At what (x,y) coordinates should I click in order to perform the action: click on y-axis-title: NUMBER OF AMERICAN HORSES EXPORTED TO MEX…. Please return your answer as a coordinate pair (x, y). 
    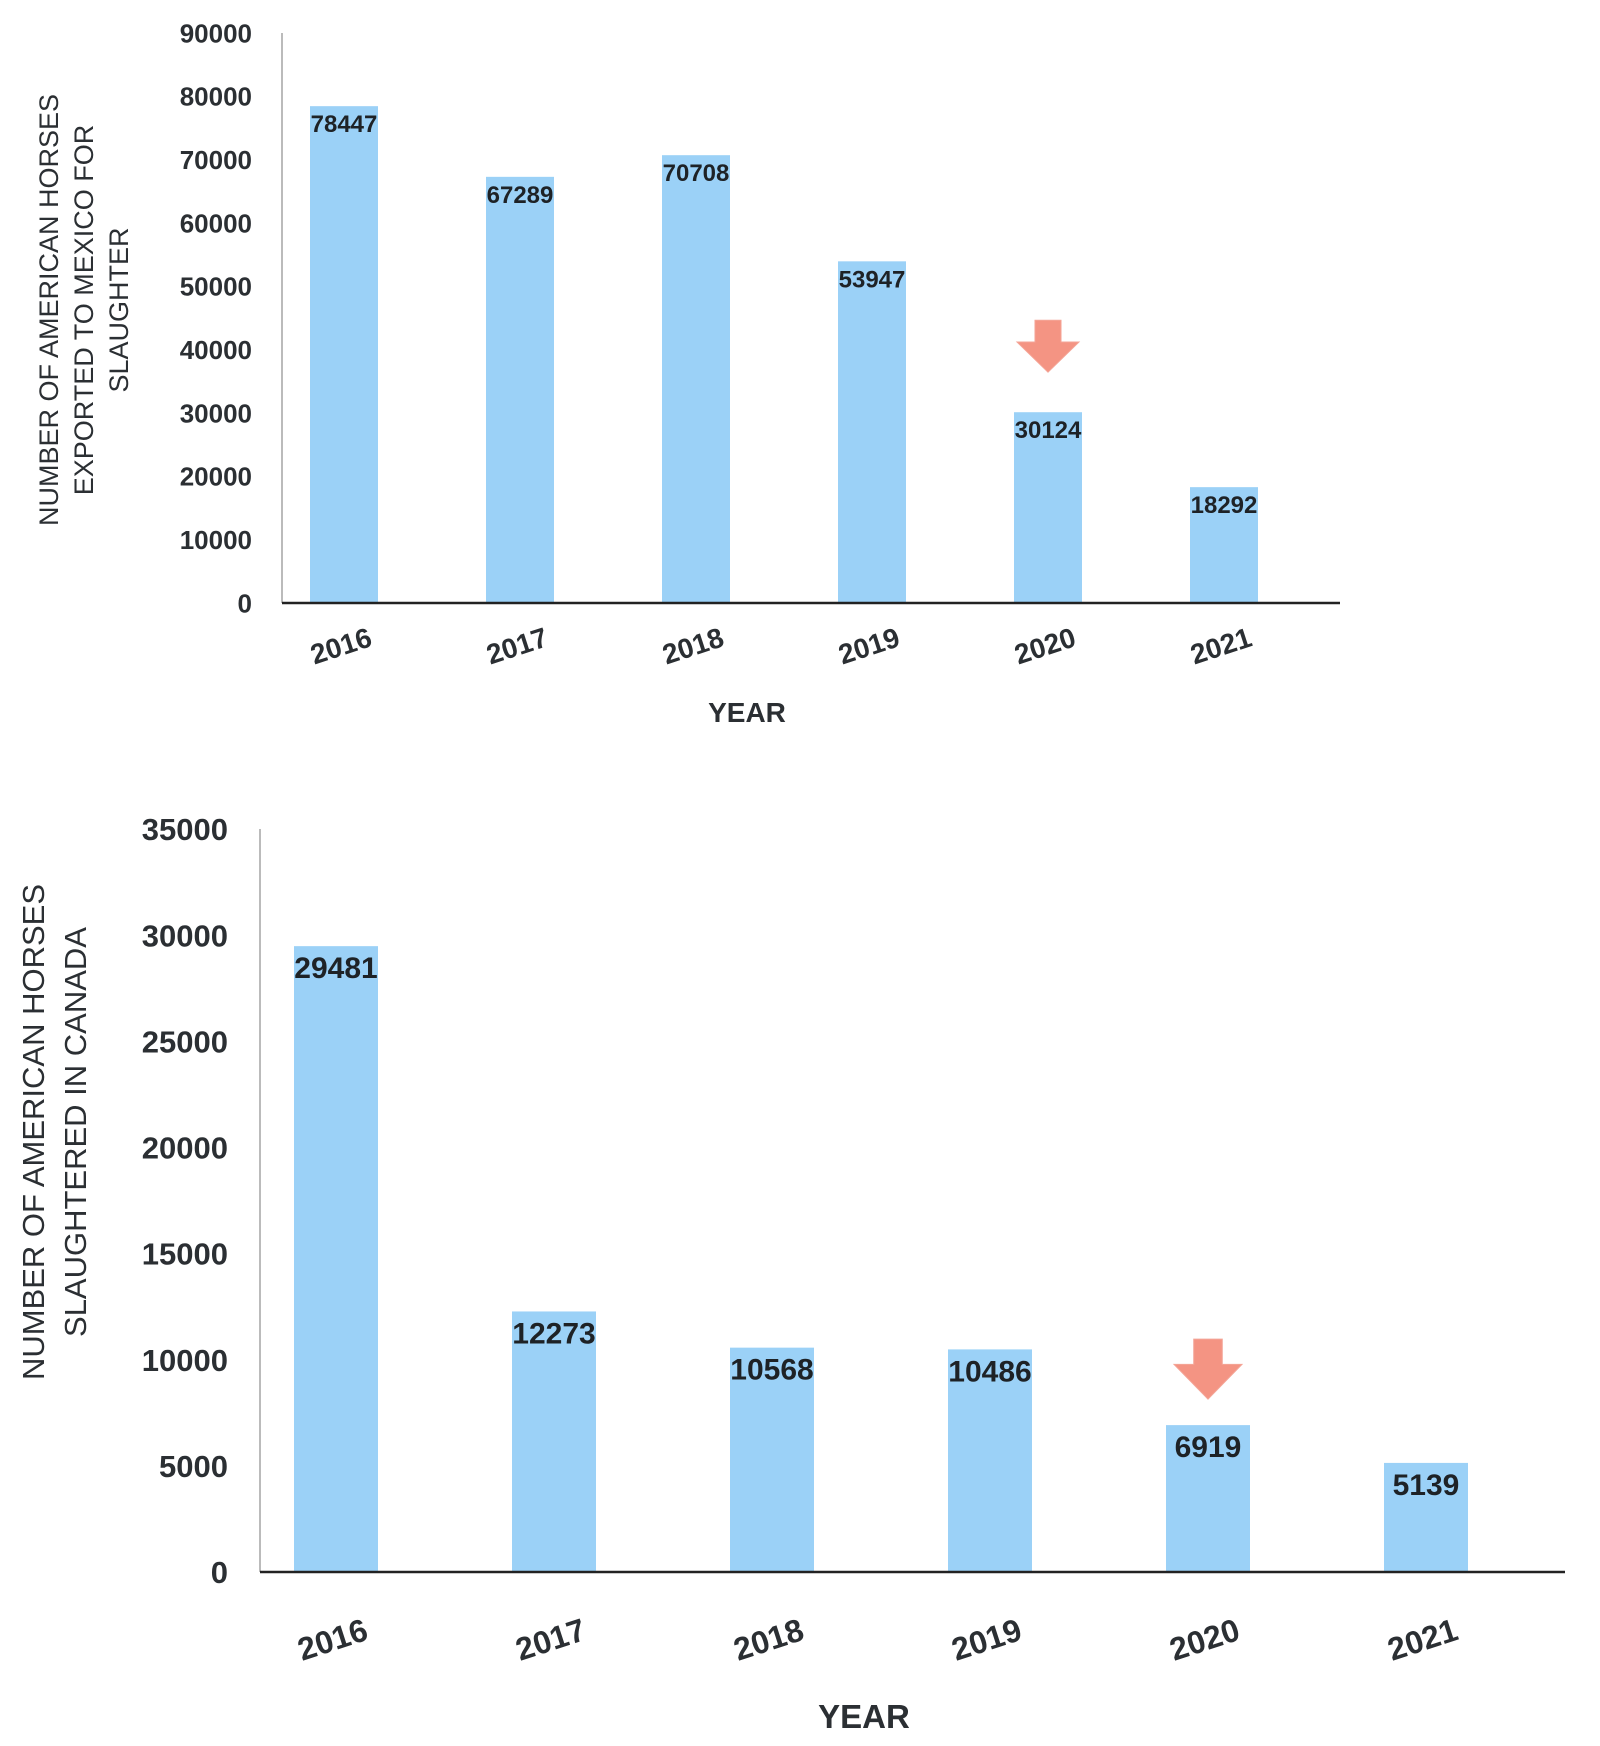
    Looking at the image, I should click on (84, 310).